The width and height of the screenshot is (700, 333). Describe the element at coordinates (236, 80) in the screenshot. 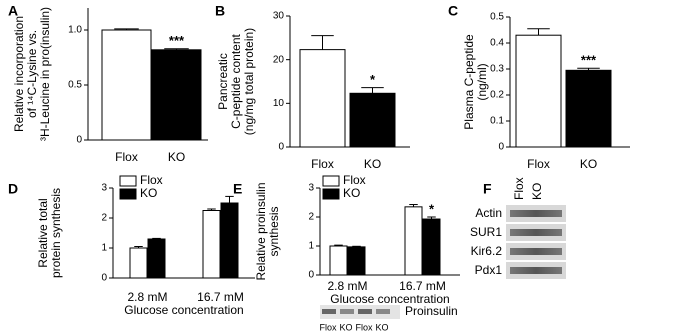

I see `y-axis-label: C-peptide content` at that location.